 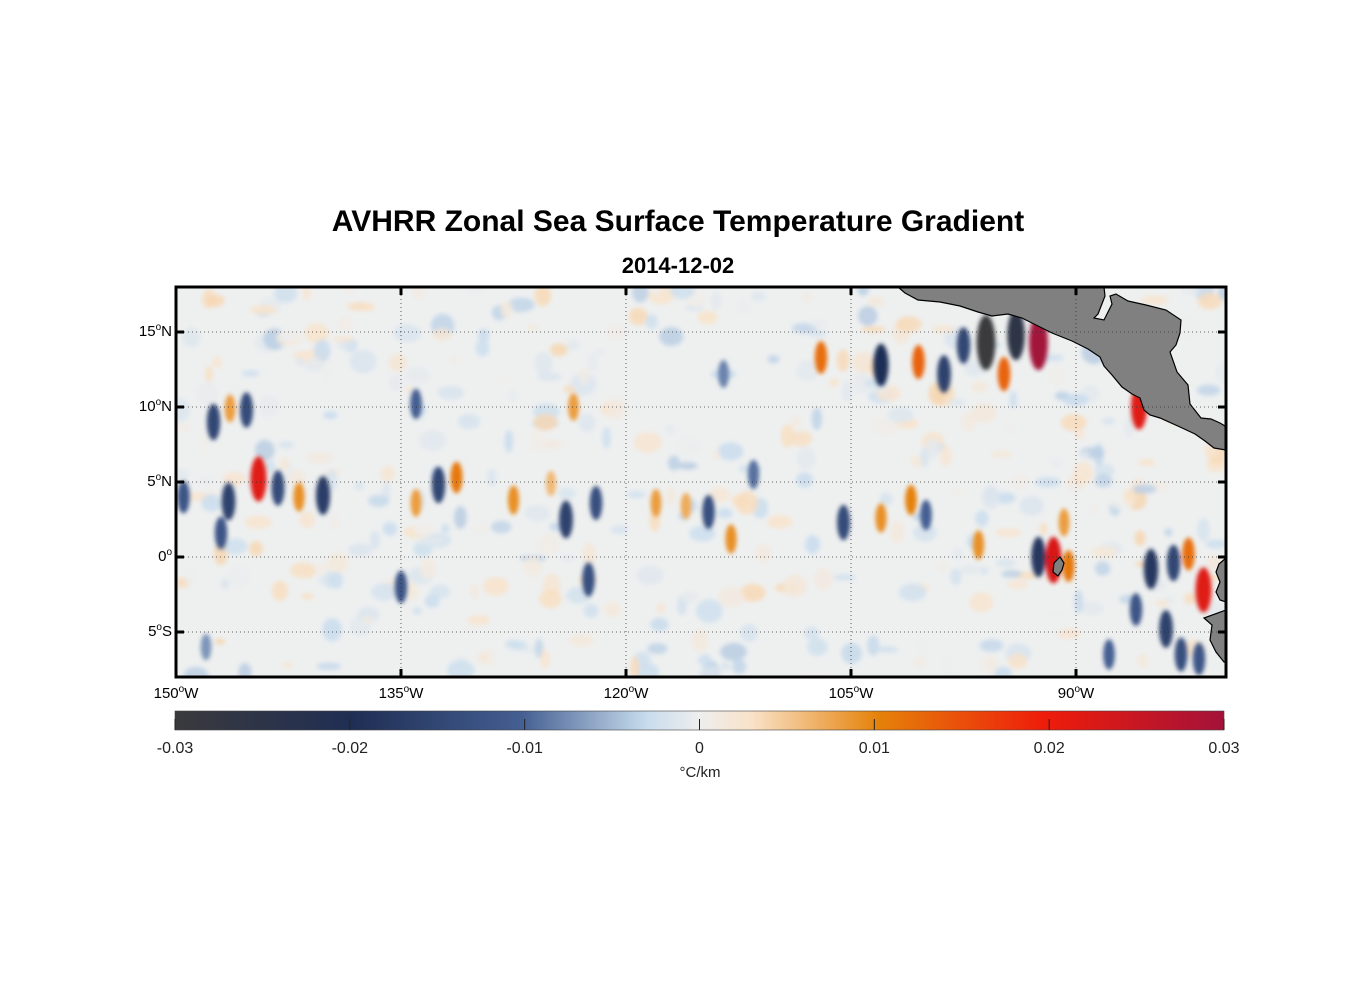 I want to click on y-tick-label: 15oN, so click(x=155, y=331).